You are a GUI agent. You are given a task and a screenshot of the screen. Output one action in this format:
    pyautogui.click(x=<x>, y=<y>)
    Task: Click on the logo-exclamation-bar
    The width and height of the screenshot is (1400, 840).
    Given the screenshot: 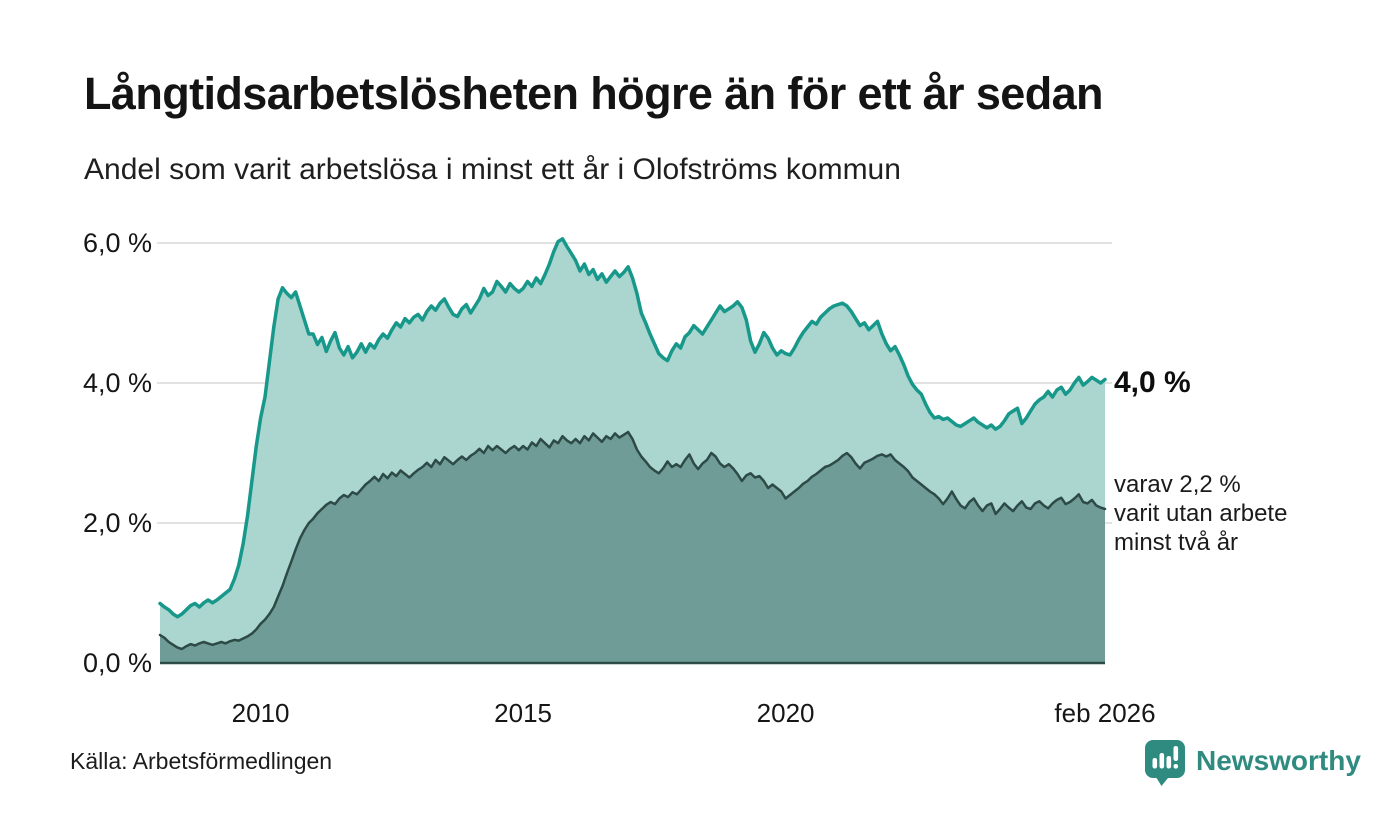 What is the action you would take?
    pyautogui.click(x=1176, y=753)
    